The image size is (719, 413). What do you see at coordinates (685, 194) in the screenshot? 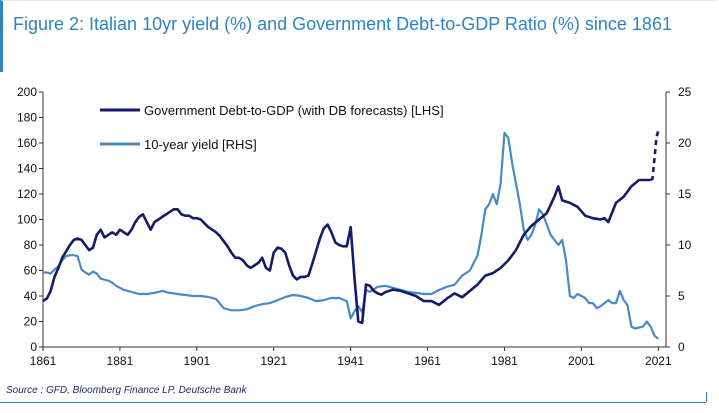
I see `right-tick-label: 15` at bounding box center [685, 194].